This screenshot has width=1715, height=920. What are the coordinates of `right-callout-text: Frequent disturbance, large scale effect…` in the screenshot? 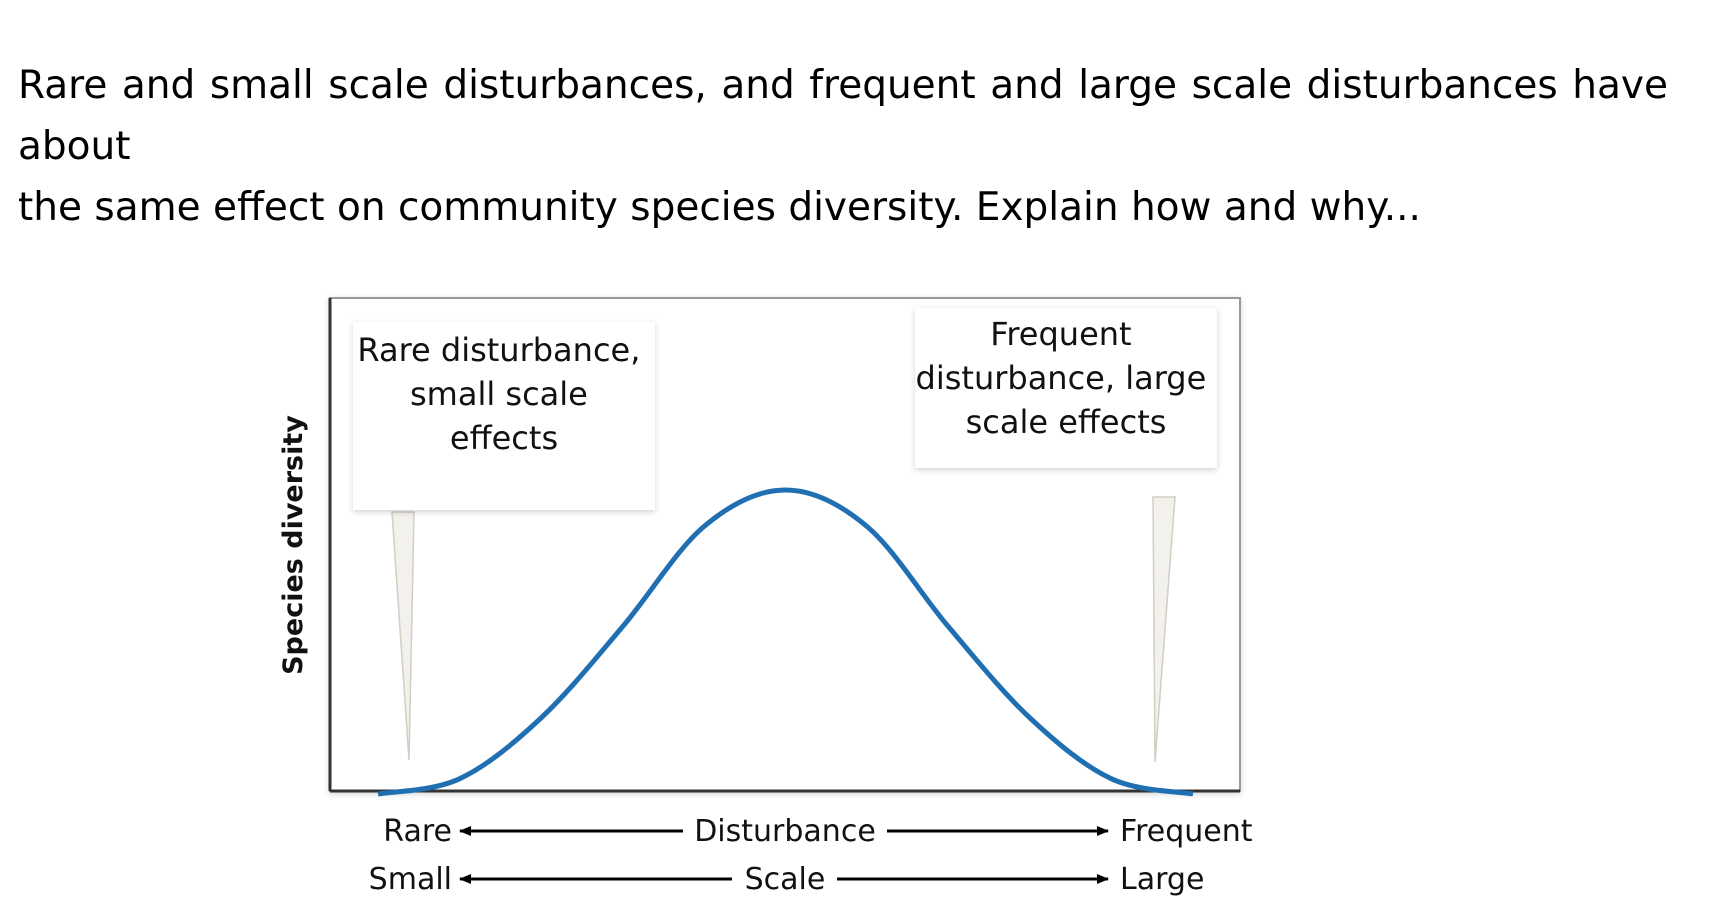 It's located at (1066, 378).